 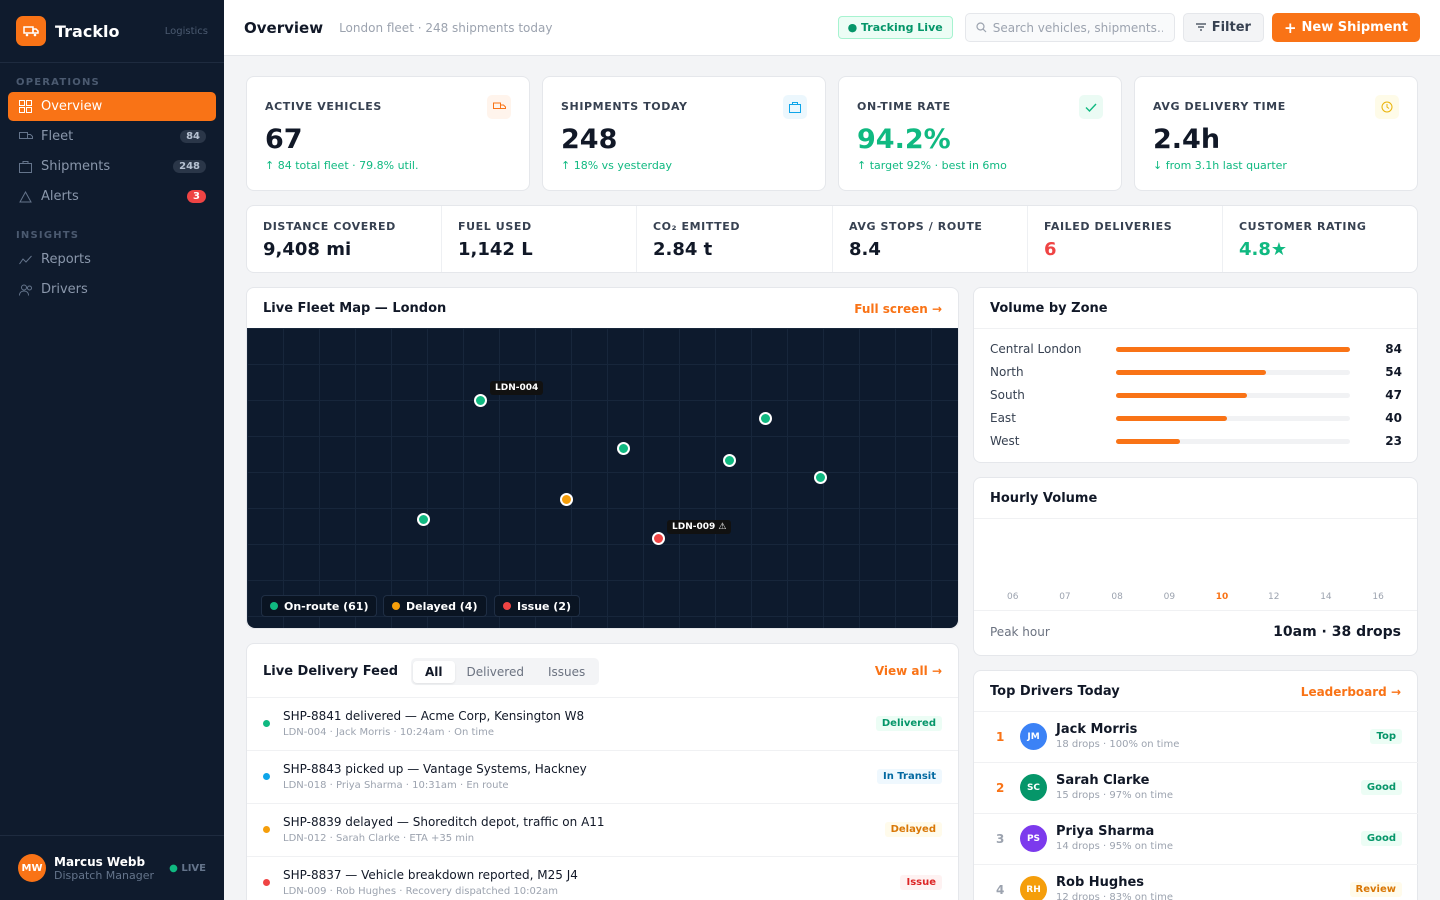 What do you see at coordinates (112, 289) in the screenshot?
I see `sidebar-item-drivers: Drivers` at bounding box center [112, 289].